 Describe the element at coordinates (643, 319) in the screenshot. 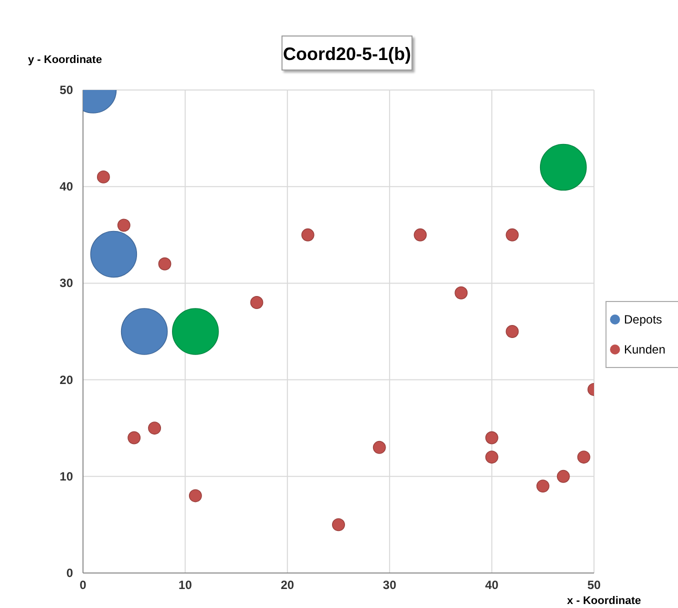

I see `legend-label: Depots` at that location.